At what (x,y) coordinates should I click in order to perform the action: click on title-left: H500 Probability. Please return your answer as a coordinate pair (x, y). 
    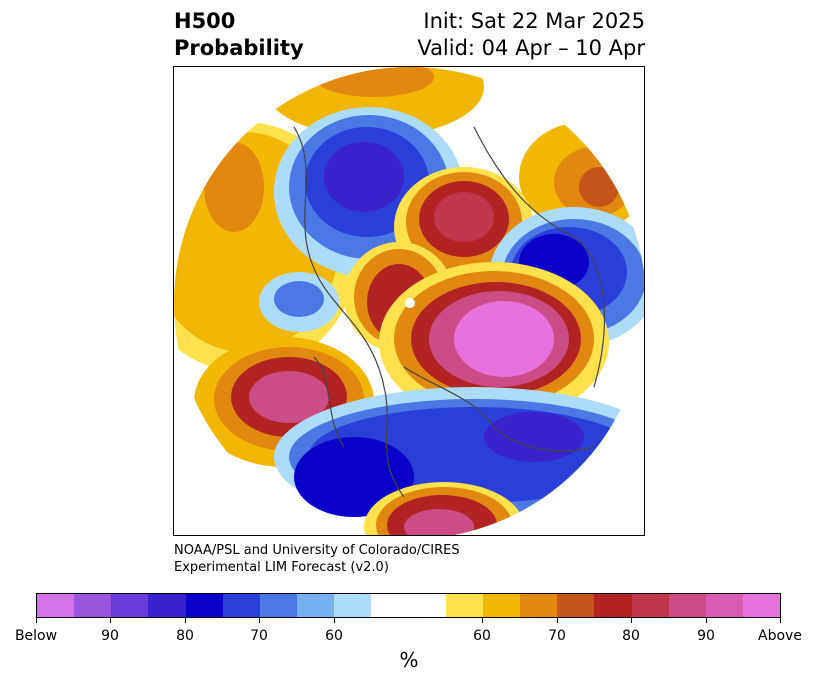
    Looking at the image, I should click on (239, 35).